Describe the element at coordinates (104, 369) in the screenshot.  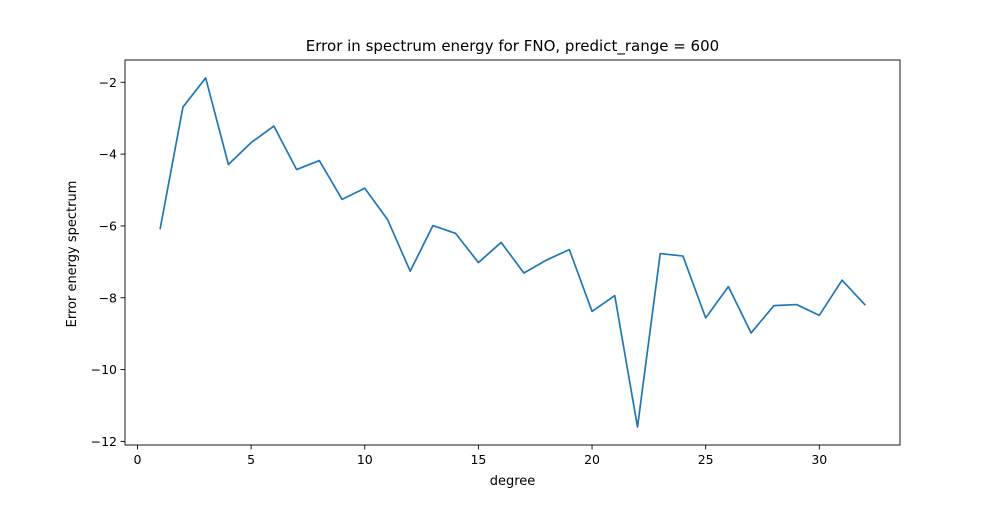
I see `y-tick-label: −10` at that location.